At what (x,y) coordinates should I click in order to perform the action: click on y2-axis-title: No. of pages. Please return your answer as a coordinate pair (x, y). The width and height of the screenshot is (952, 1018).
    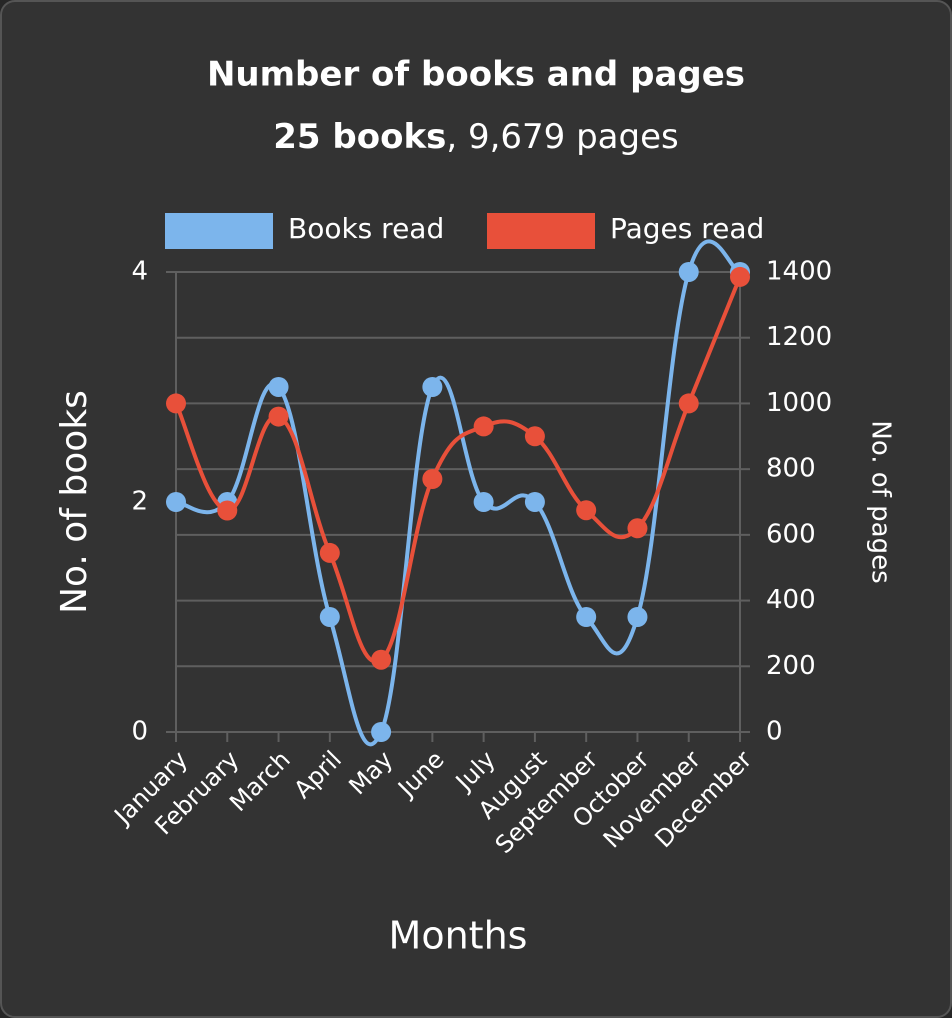
    Looking at the image, I should click on (881, 501).